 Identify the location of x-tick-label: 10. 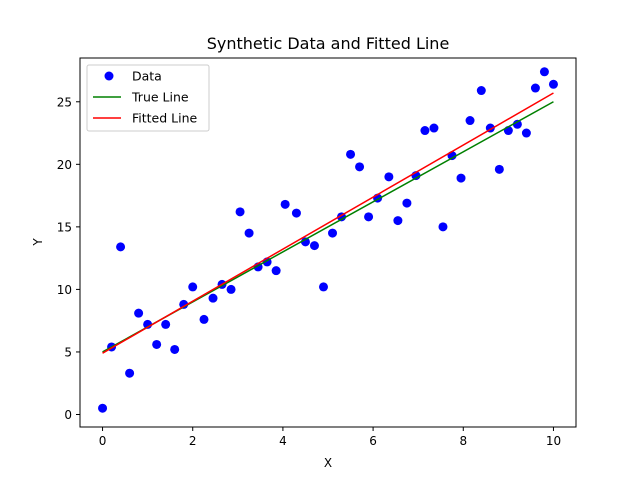
(553, 441).